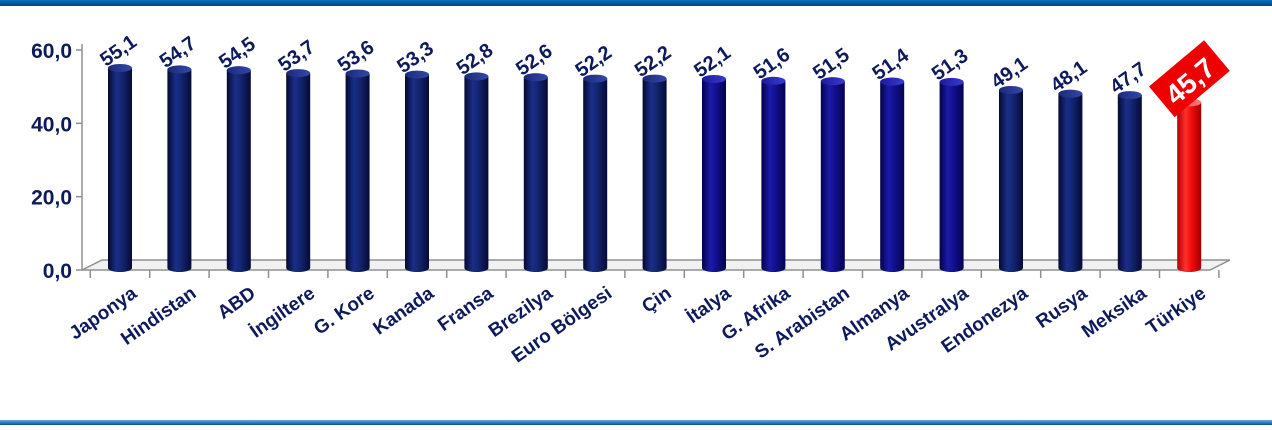 Image resolution: width=1272 pixels, height=430 pixels. I want to click on bar-Hindistan, so click(179, 168).